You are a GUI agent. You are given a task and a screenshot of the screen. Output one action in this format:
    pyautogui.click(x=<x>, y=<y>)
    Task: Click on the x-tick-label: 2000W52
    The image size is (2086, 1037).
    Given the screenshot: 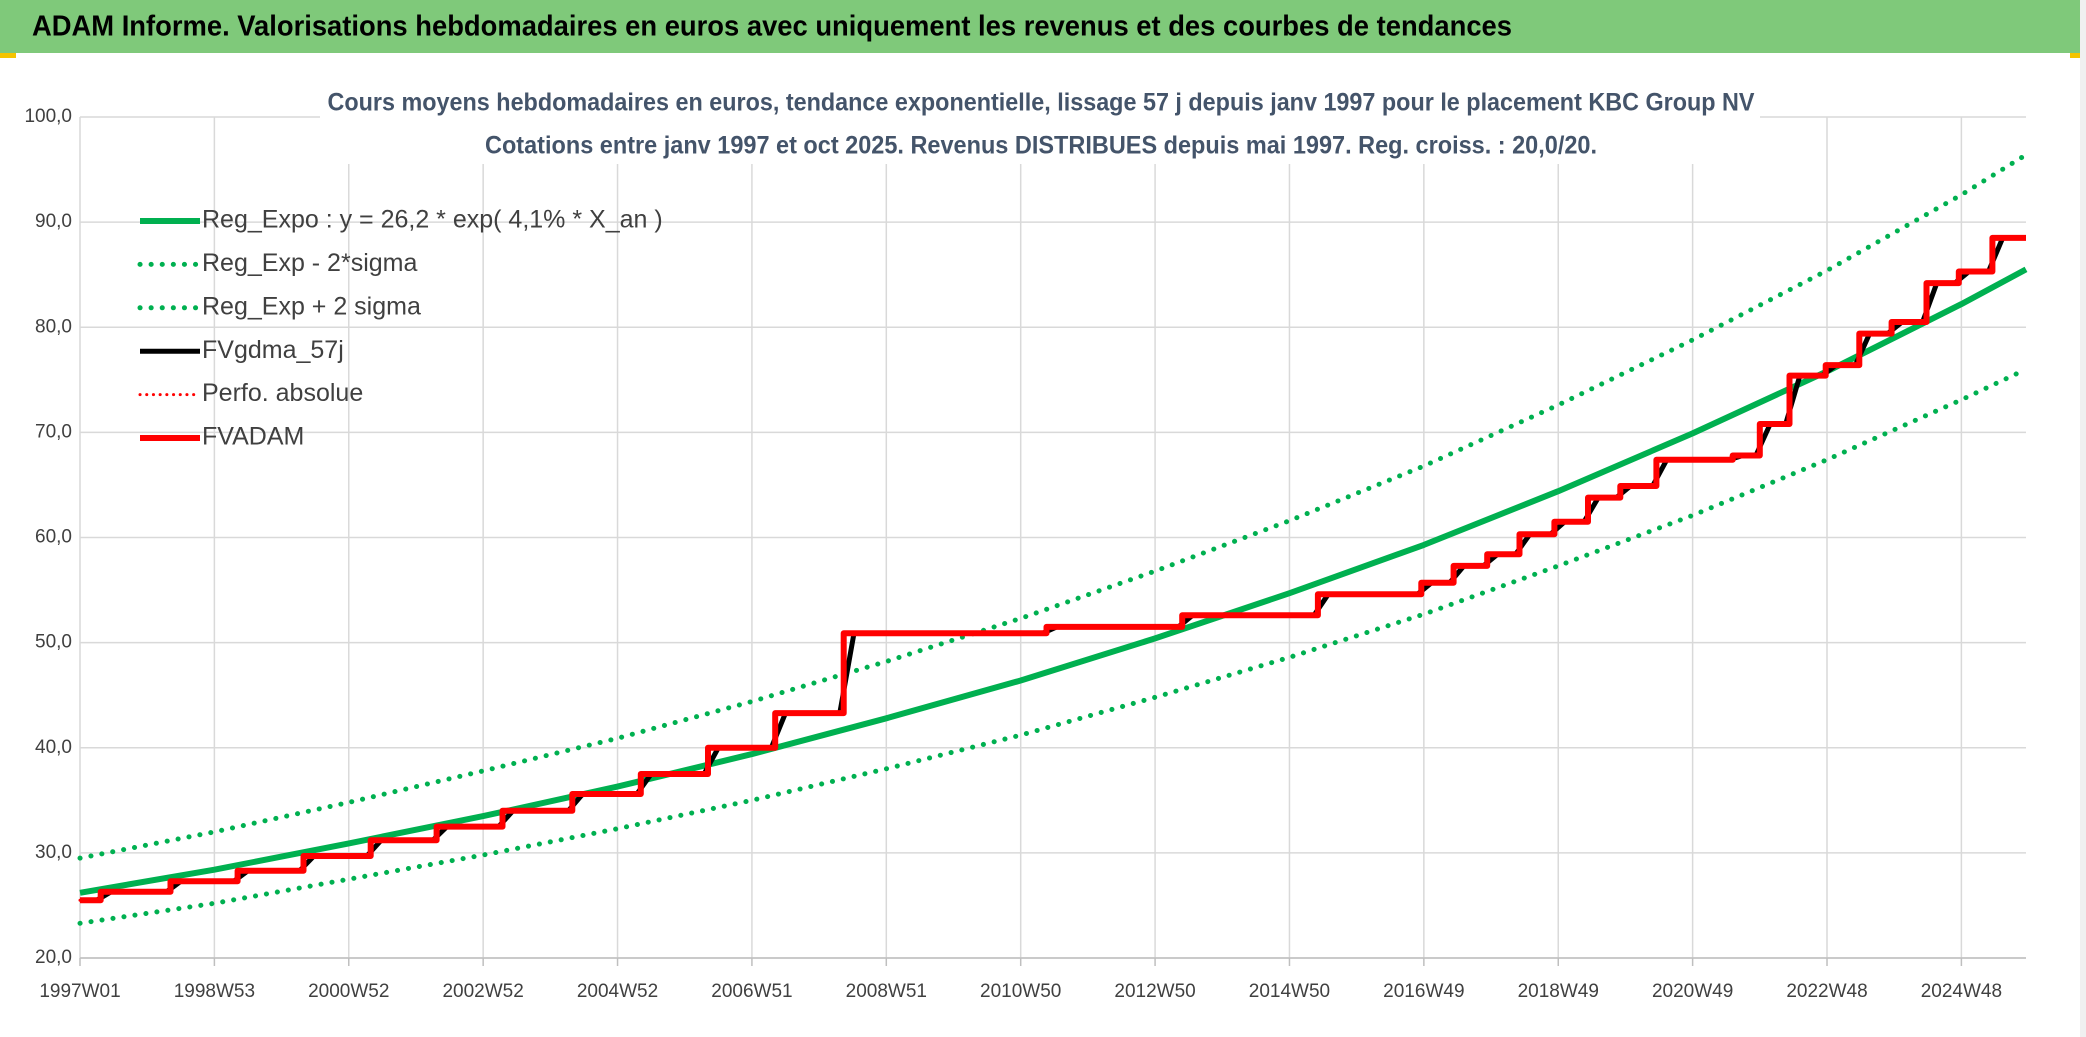 What is the action you would take?
    pyautogui.click(x=348, y=991)
    